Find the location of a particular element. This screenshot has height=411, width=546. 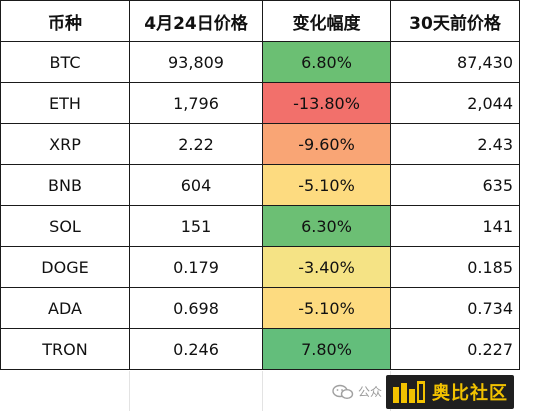

table-row: SOL 151 6.30% 141 is located at coordinates (260, 226).